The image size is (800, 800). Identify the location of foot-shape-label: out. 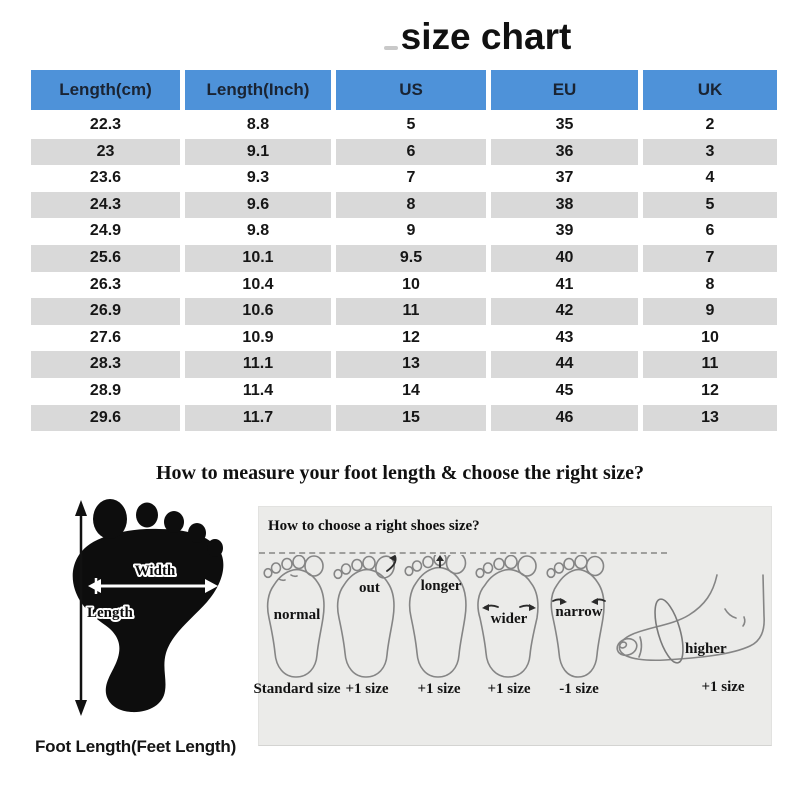
(369, 588).